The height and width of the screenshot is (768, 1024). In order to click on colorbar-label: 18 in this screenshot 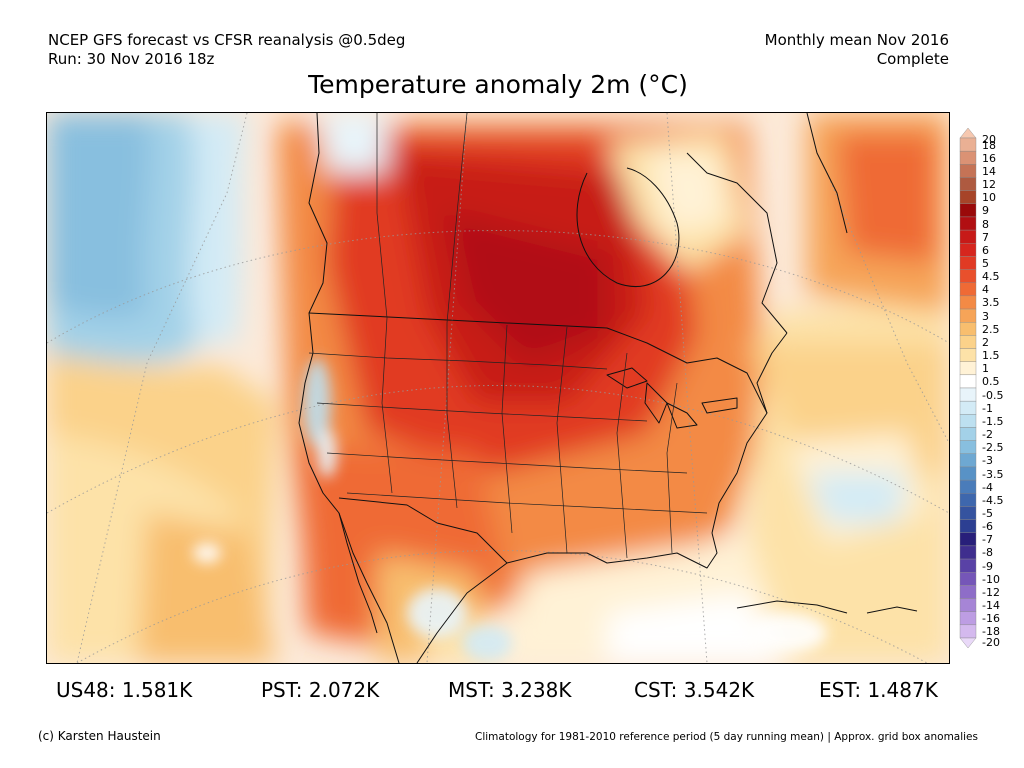, I will do `click(989, 145)`.